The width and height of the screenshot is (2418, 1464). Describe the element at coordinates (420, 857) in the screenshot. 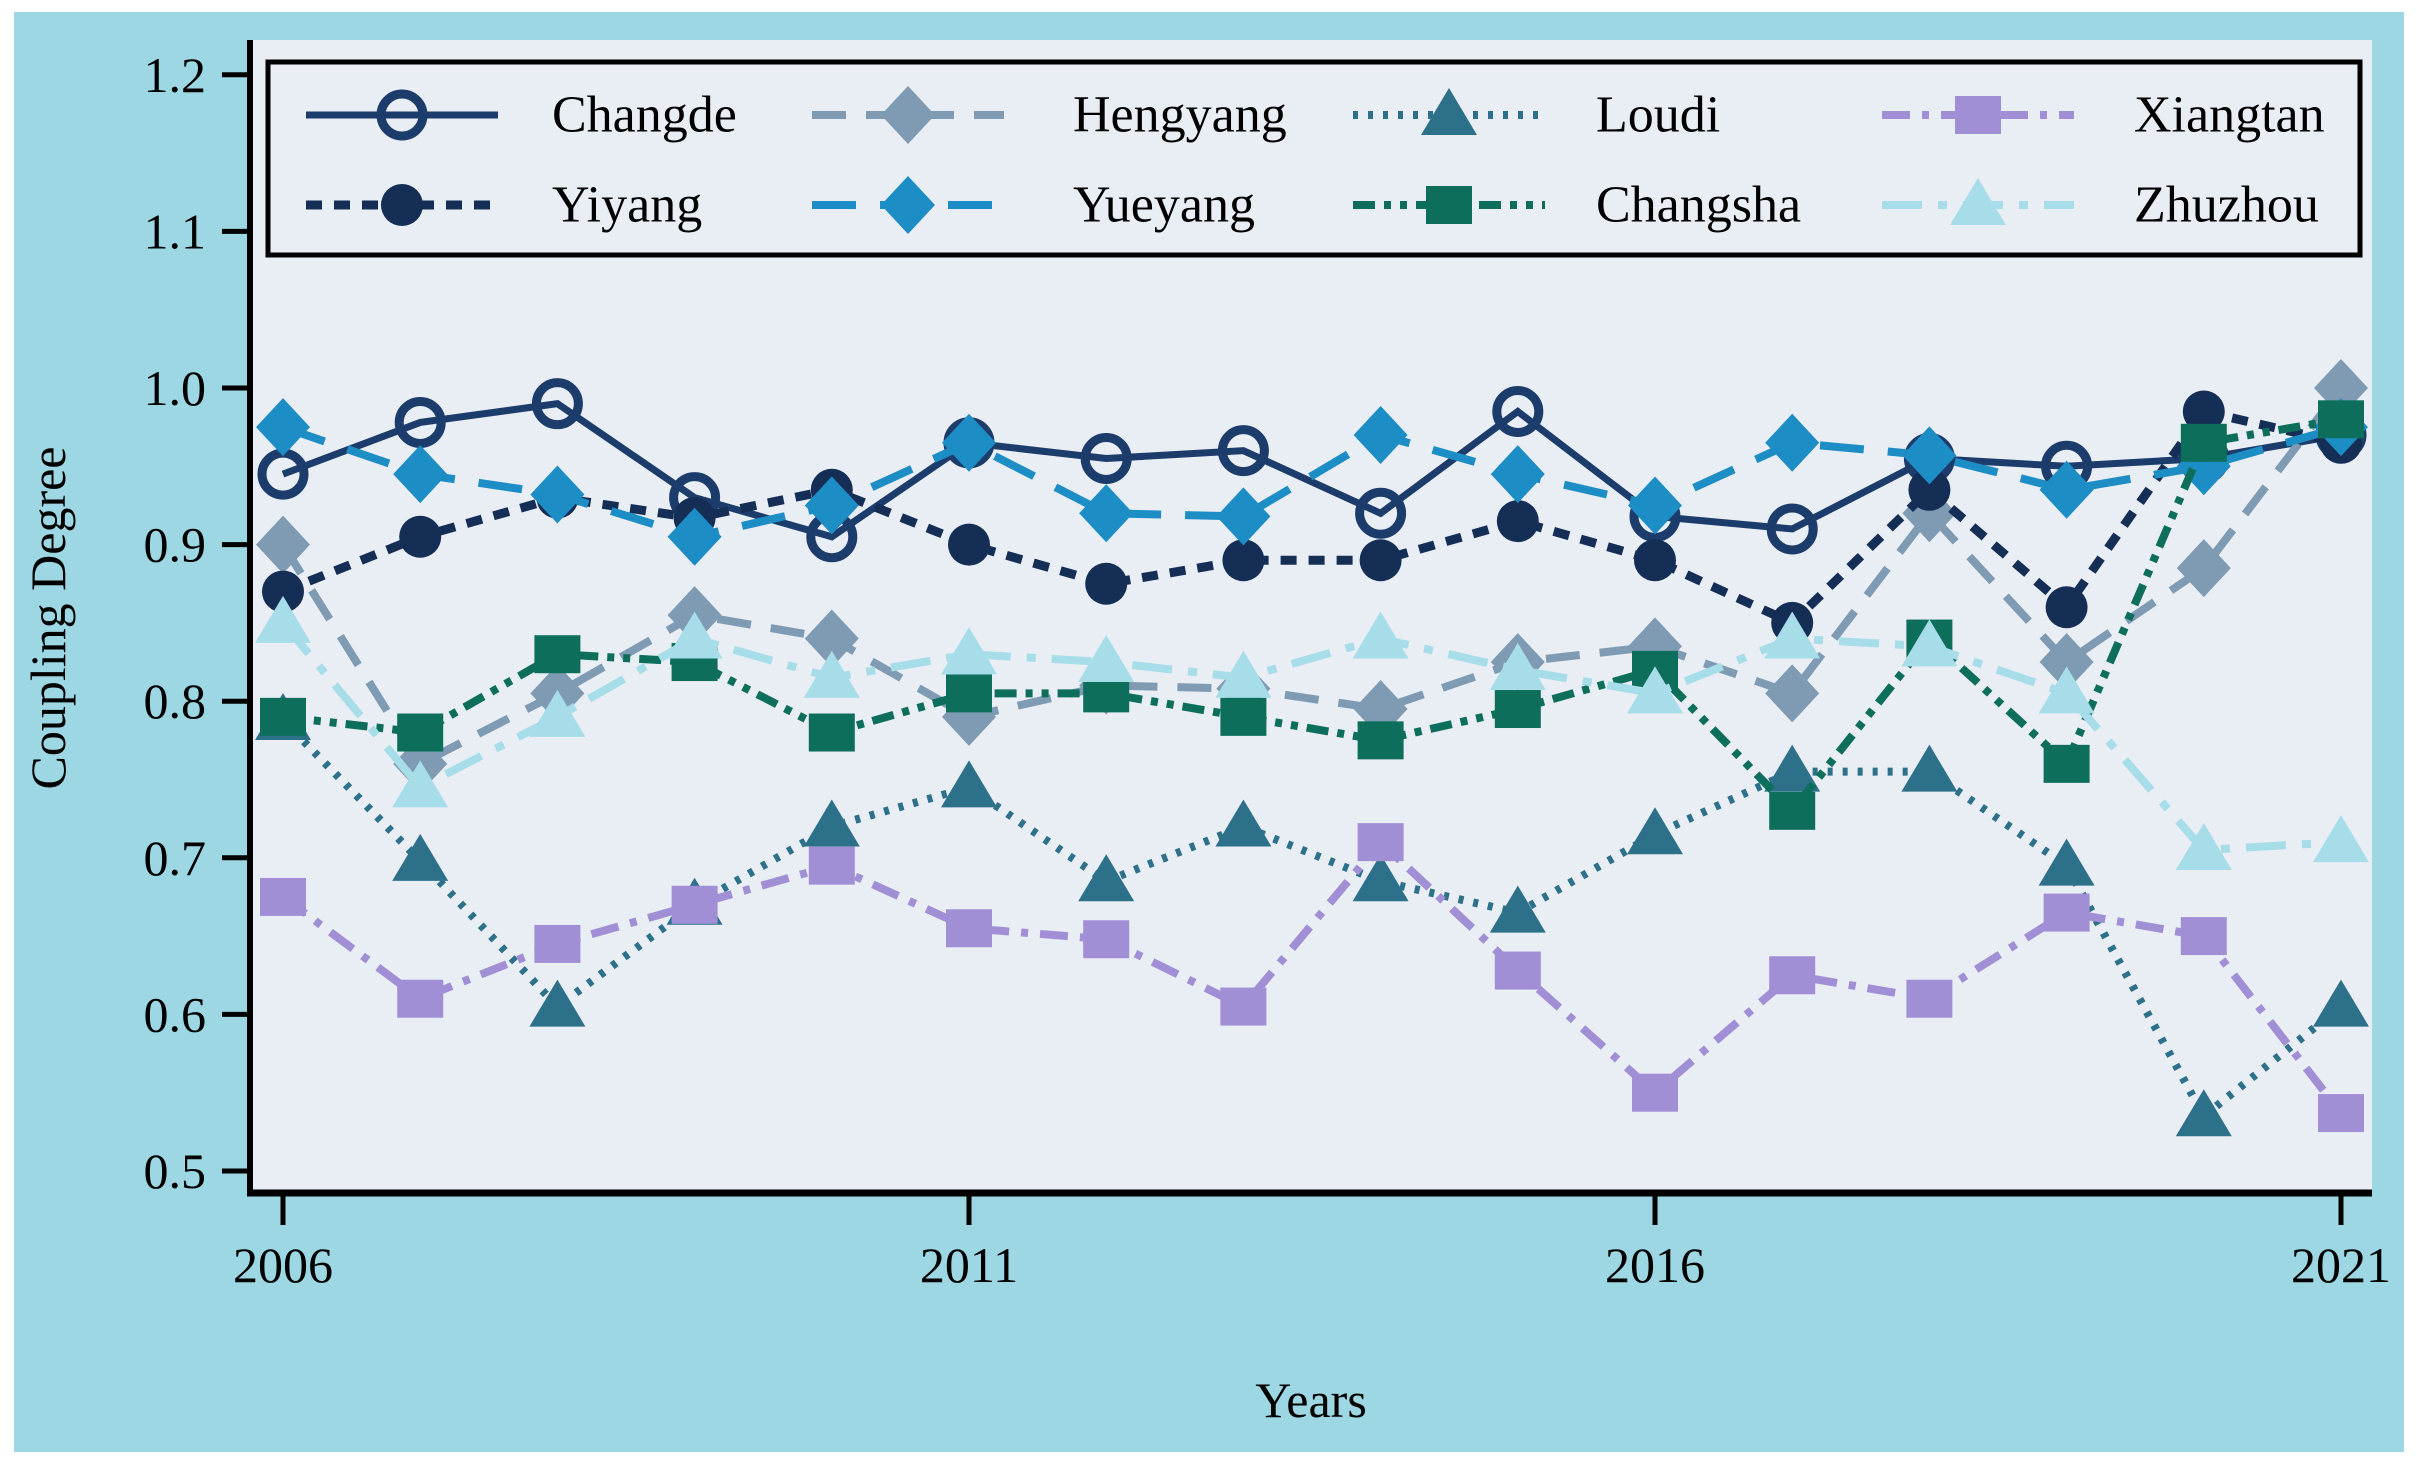

I see `loudi-marker-2007` at that location.